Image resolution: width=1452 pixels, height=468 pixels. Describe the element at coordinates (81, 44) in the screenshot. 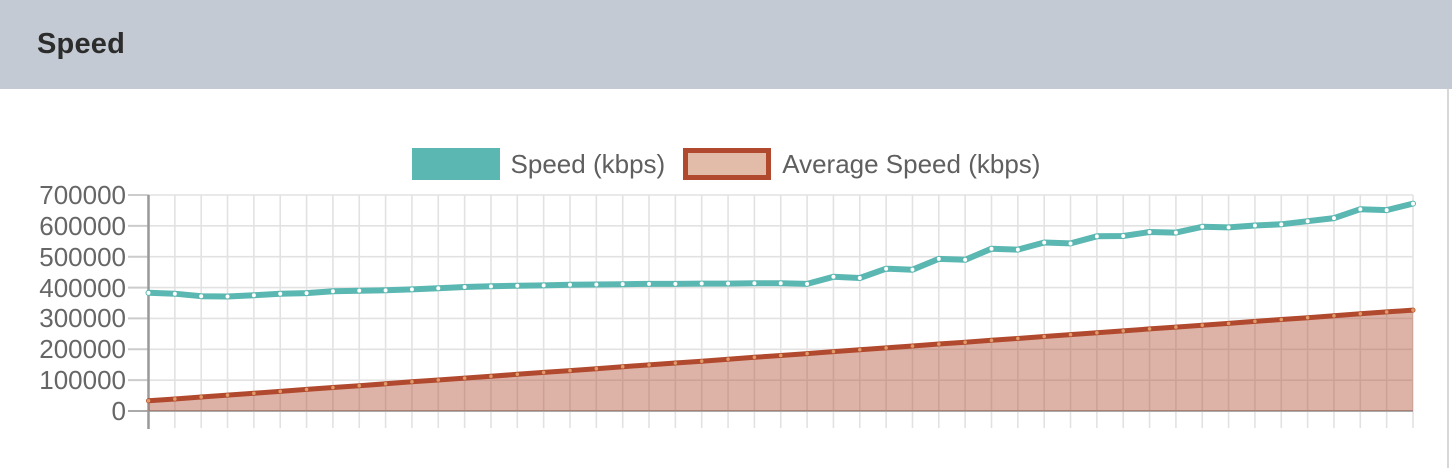

I see `panel-title: Speed` at that location.